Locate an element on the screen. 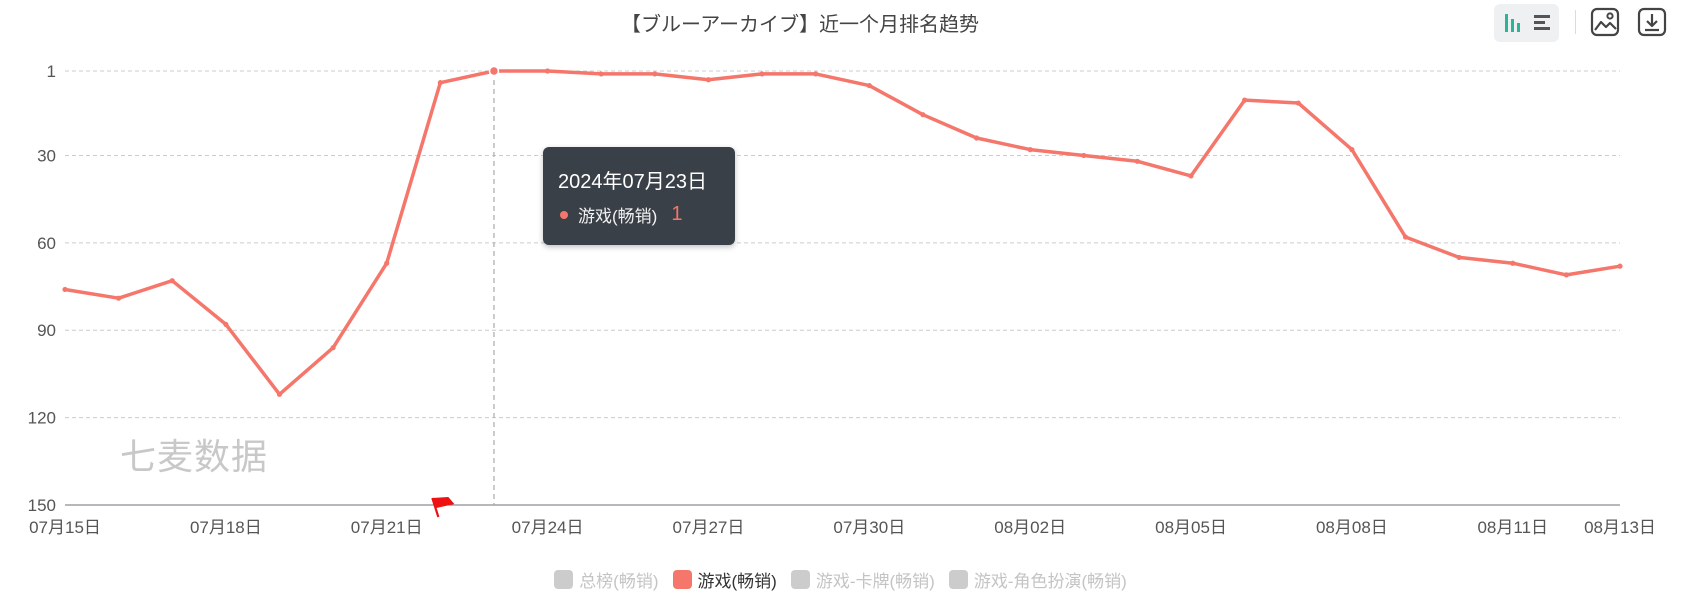 This screenshot has height=615, width=1681. x-tick-label: 07月15日 is located at coordinates (65, 527).